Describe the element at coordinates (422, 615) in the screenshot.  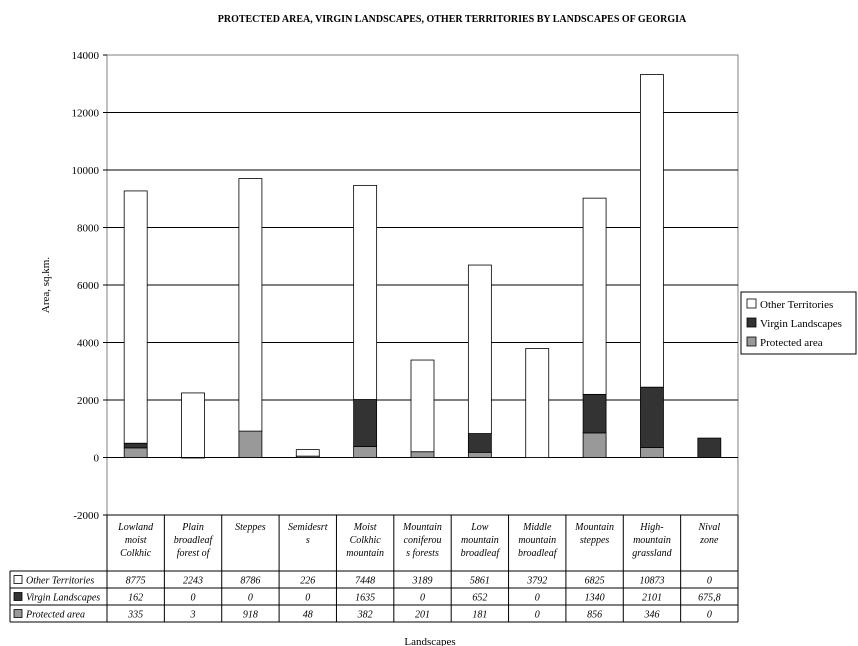
I see `table-cell-value: 201` at that location.